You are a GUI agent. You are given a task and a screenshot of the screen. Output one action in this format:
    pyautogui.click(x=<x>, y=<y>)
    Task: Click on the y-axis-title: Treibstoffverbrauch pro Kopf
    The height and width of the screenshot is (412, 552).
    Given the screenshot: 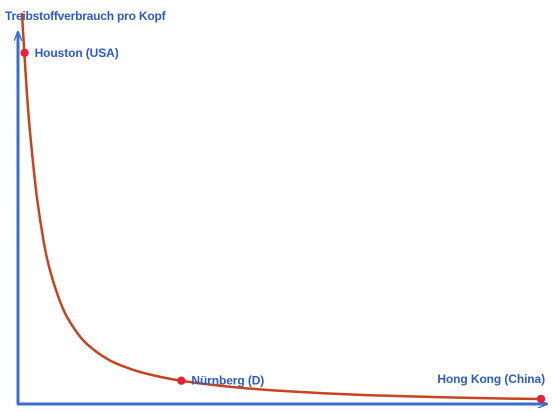 What is the action you would take?
    pyautogui.click(x=86, y=16)
    